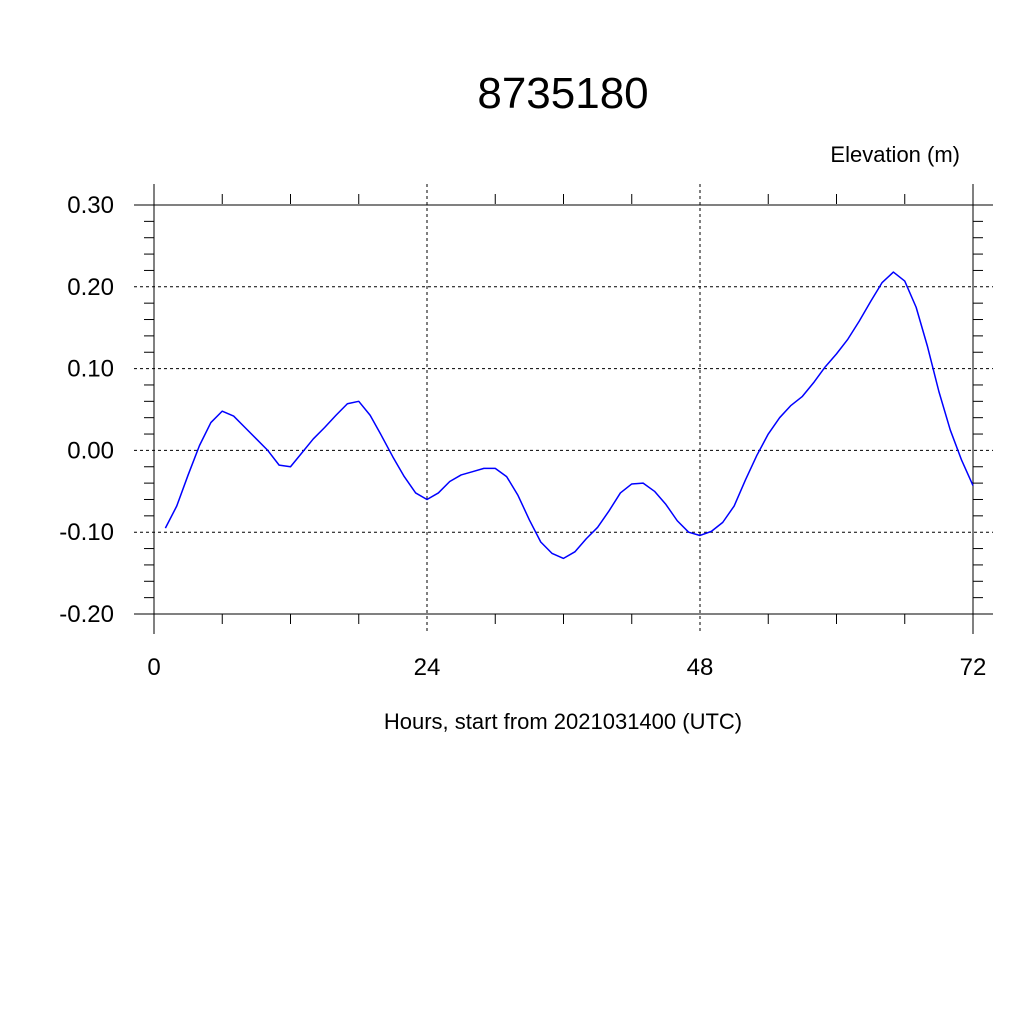  What do you see at coordinates (86, 614) in the screenshot?
I see `y-tick-label: -0.20` at bounding box center [86, 614].